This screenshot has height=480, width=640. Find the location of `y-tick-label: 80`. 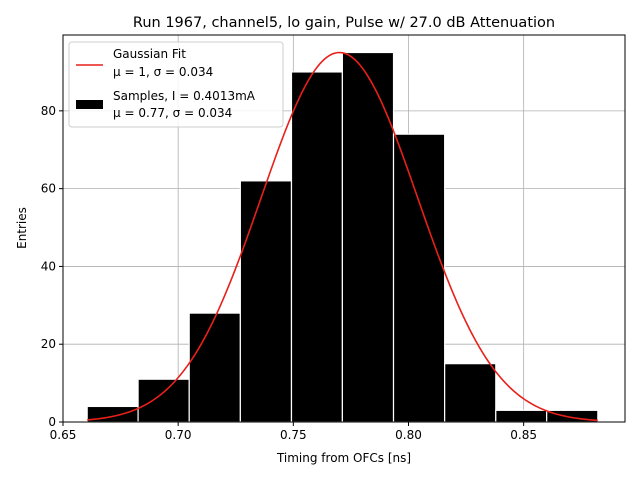

y-tick-label: 80 is located at coordinates (48, 111).